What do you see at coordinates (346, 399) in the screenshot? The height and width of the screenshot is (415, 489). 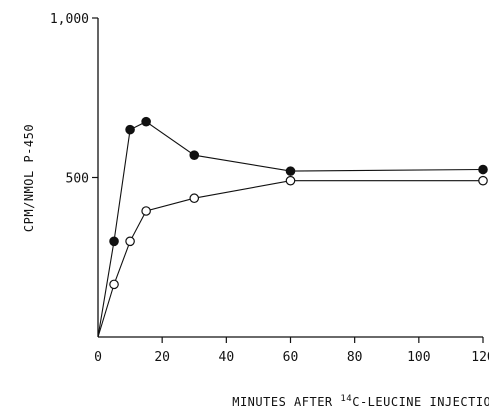 I see `x-axis-label-superscript: 14` at bounding box center [346, 399].